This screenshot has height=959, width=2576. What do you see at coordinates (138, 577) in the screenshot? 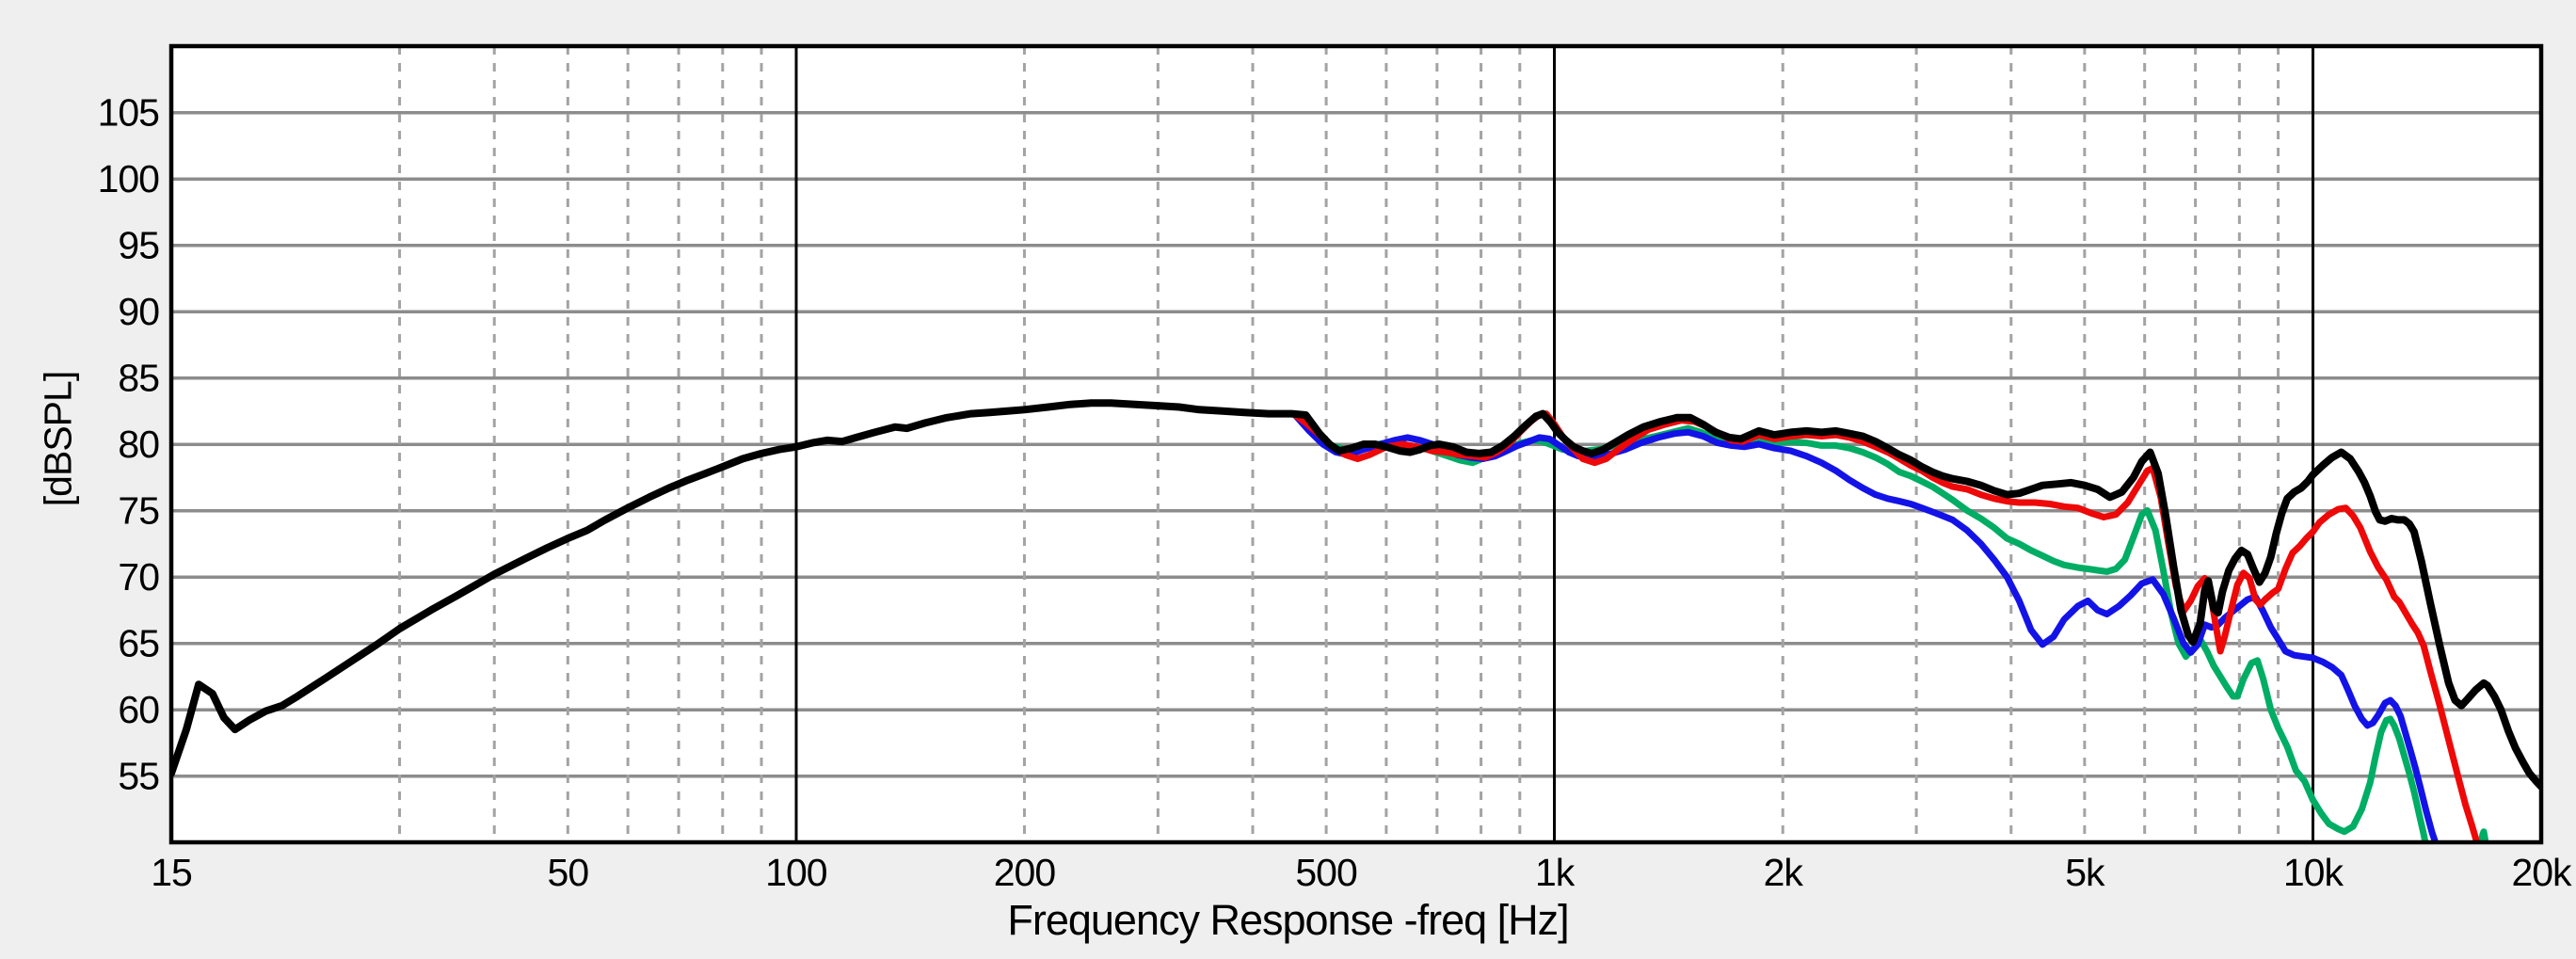
I see `y-tick-label-70: 70` at bounding box center [138, 577].